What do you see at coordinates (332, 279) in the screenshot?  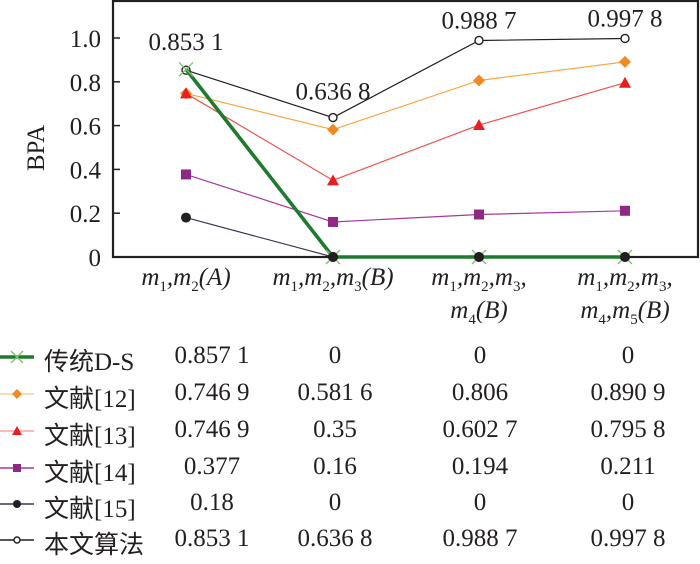 I see `x-category-label: m1​,m2​,m3​(B)` at bounding box center [332, 279].